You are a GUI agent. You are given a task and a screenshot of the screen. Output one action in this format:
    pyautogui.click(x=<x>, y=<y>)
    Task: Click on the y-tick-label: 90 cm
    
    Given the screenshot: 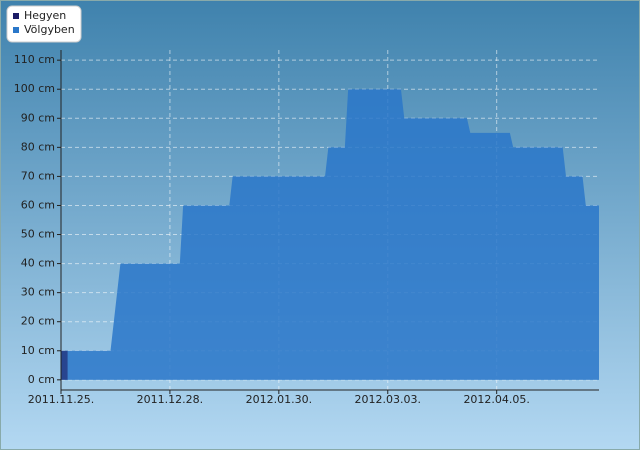 What is the action you would take?
    pyautogui.click(x=38, y=117)
    